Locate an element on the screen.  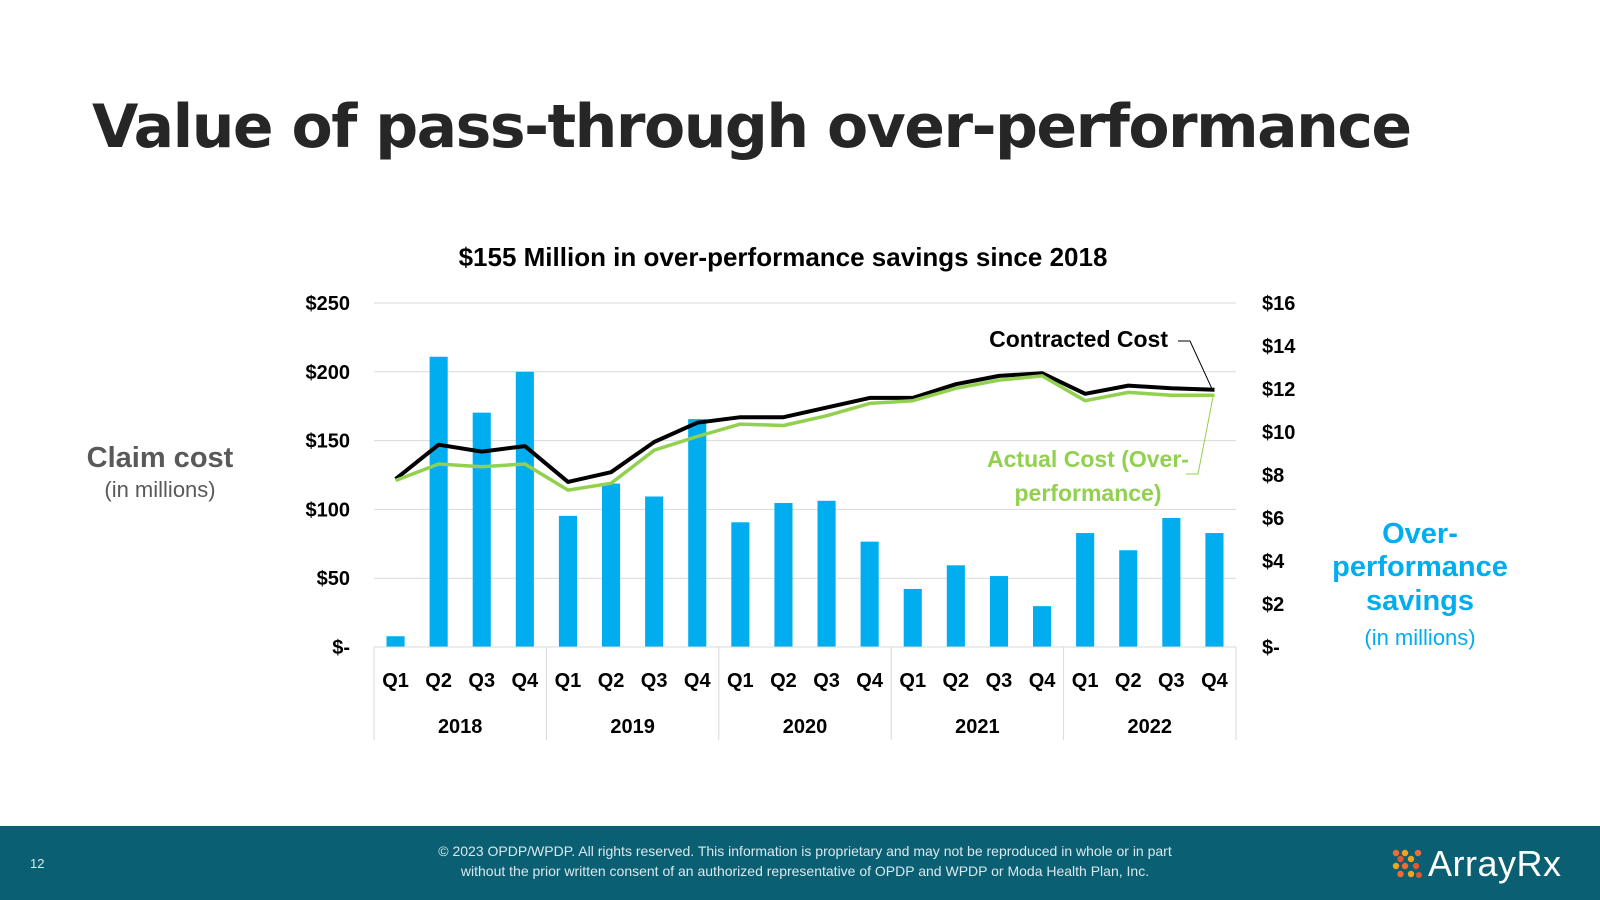
year-label: 2018 is located at coordinates (460, 727).